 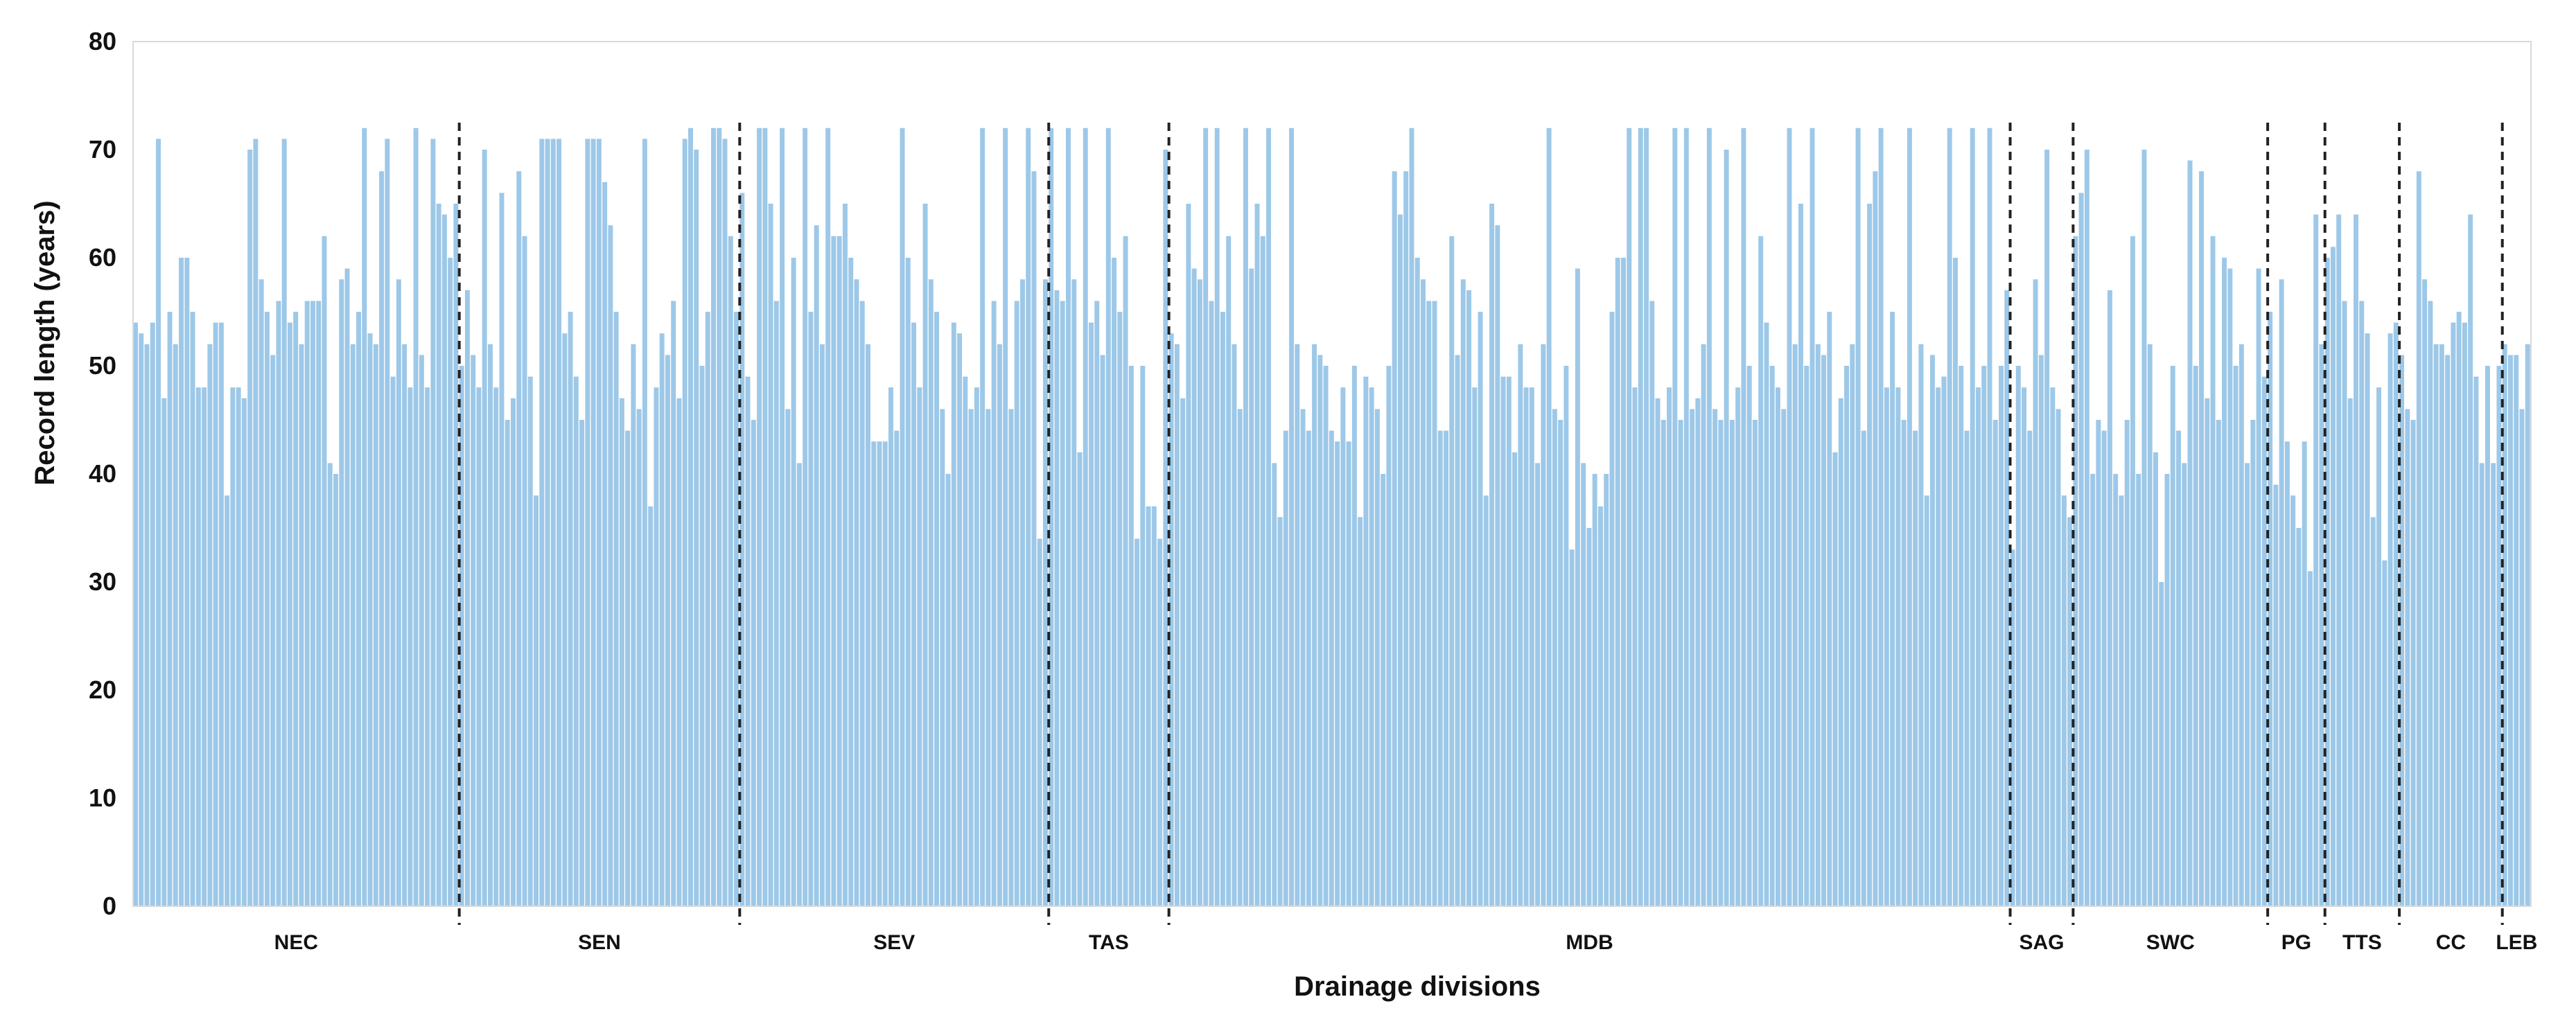 I want to click on division-label-sen: SEN, so click(x=599, y=943).